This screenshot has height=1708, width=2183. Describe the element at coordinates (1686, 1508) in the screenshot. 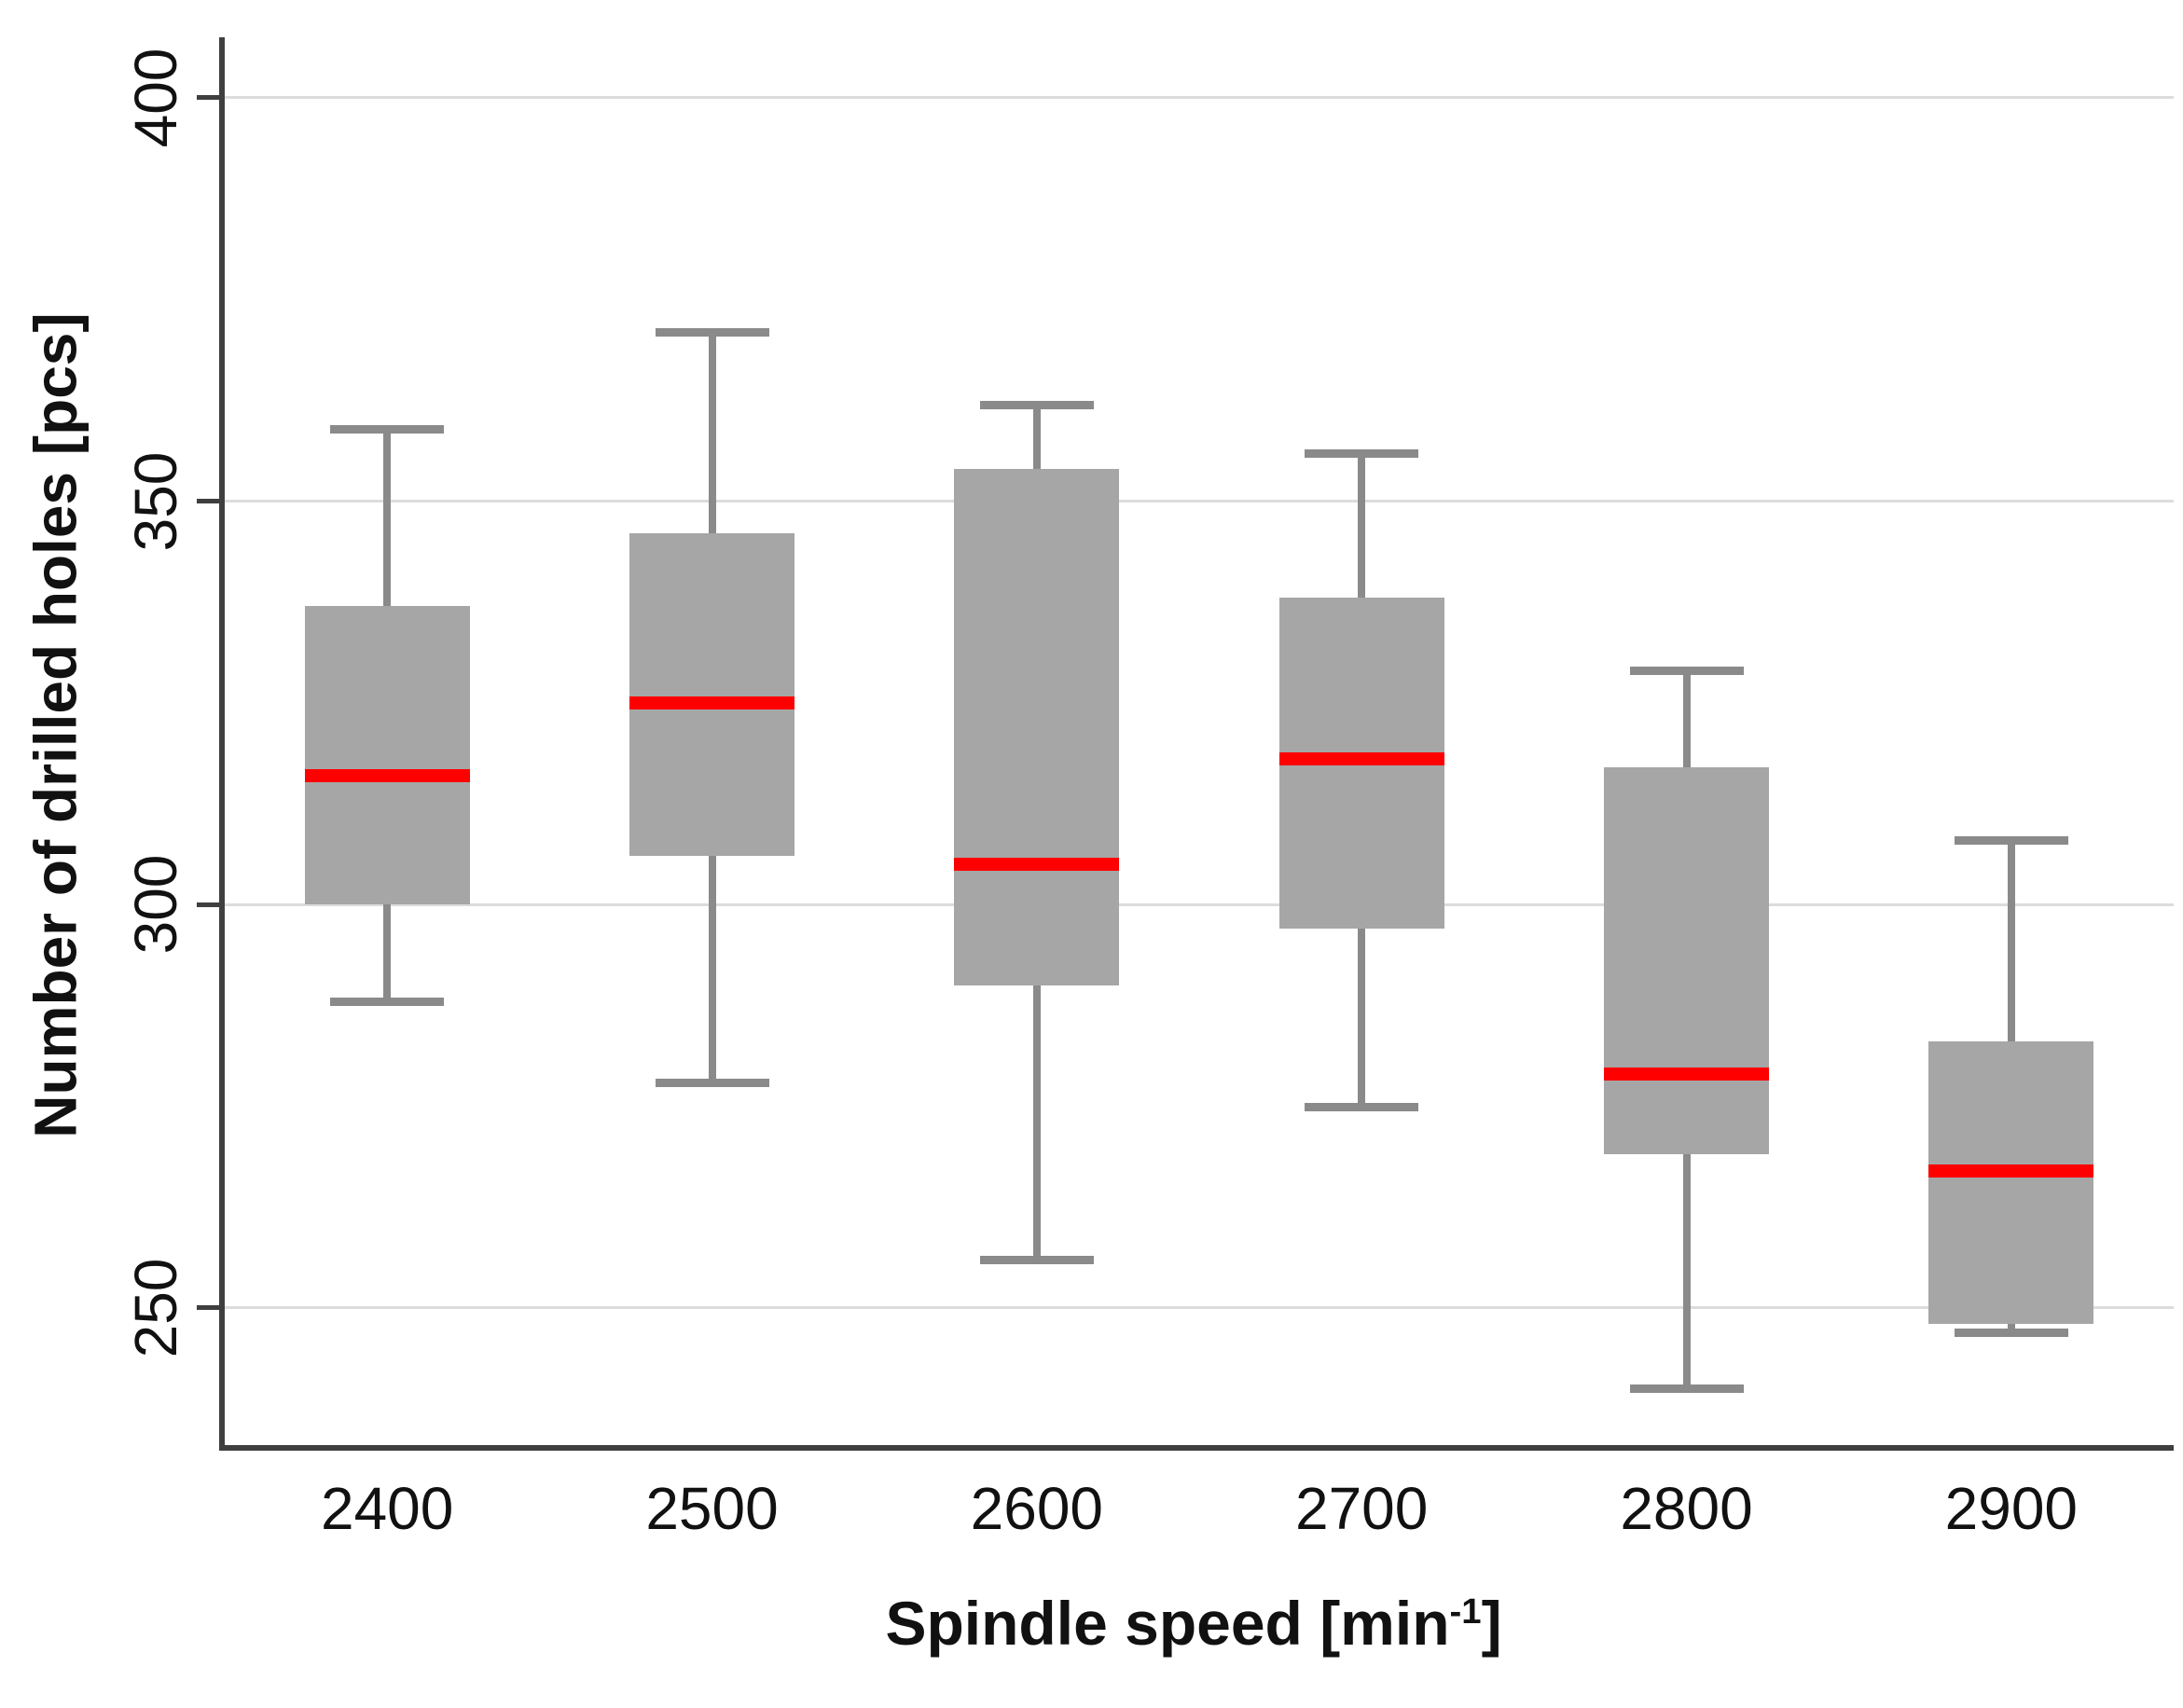

I see `x-tick-label: 2800` at that location.